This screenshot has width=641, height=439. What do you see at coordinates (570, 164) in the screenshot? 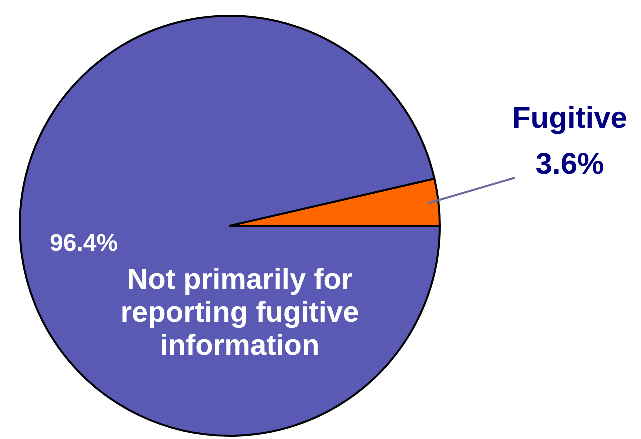
I see `data-label: 3.6%` at bounding box center [570, 164].